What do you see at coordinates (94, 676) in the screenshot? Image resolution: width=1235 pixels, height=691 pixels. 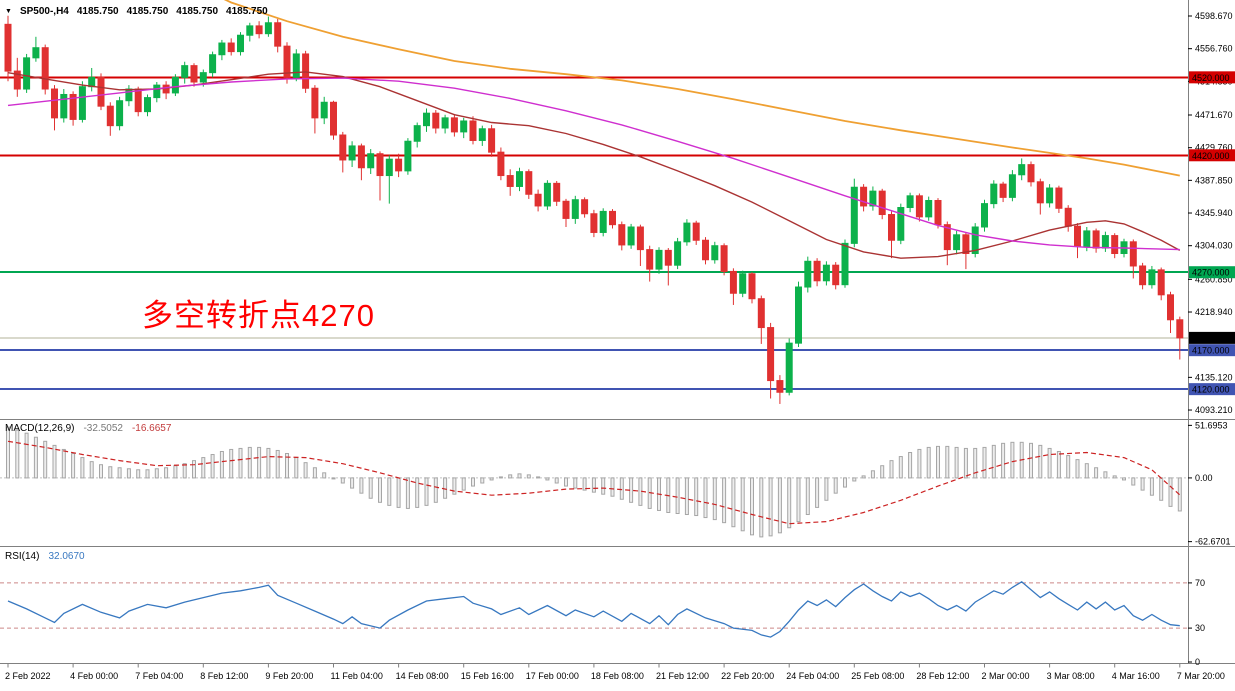 I see `time-tick-label: 4 Feb 00:00` at bounding box center [94, 676].